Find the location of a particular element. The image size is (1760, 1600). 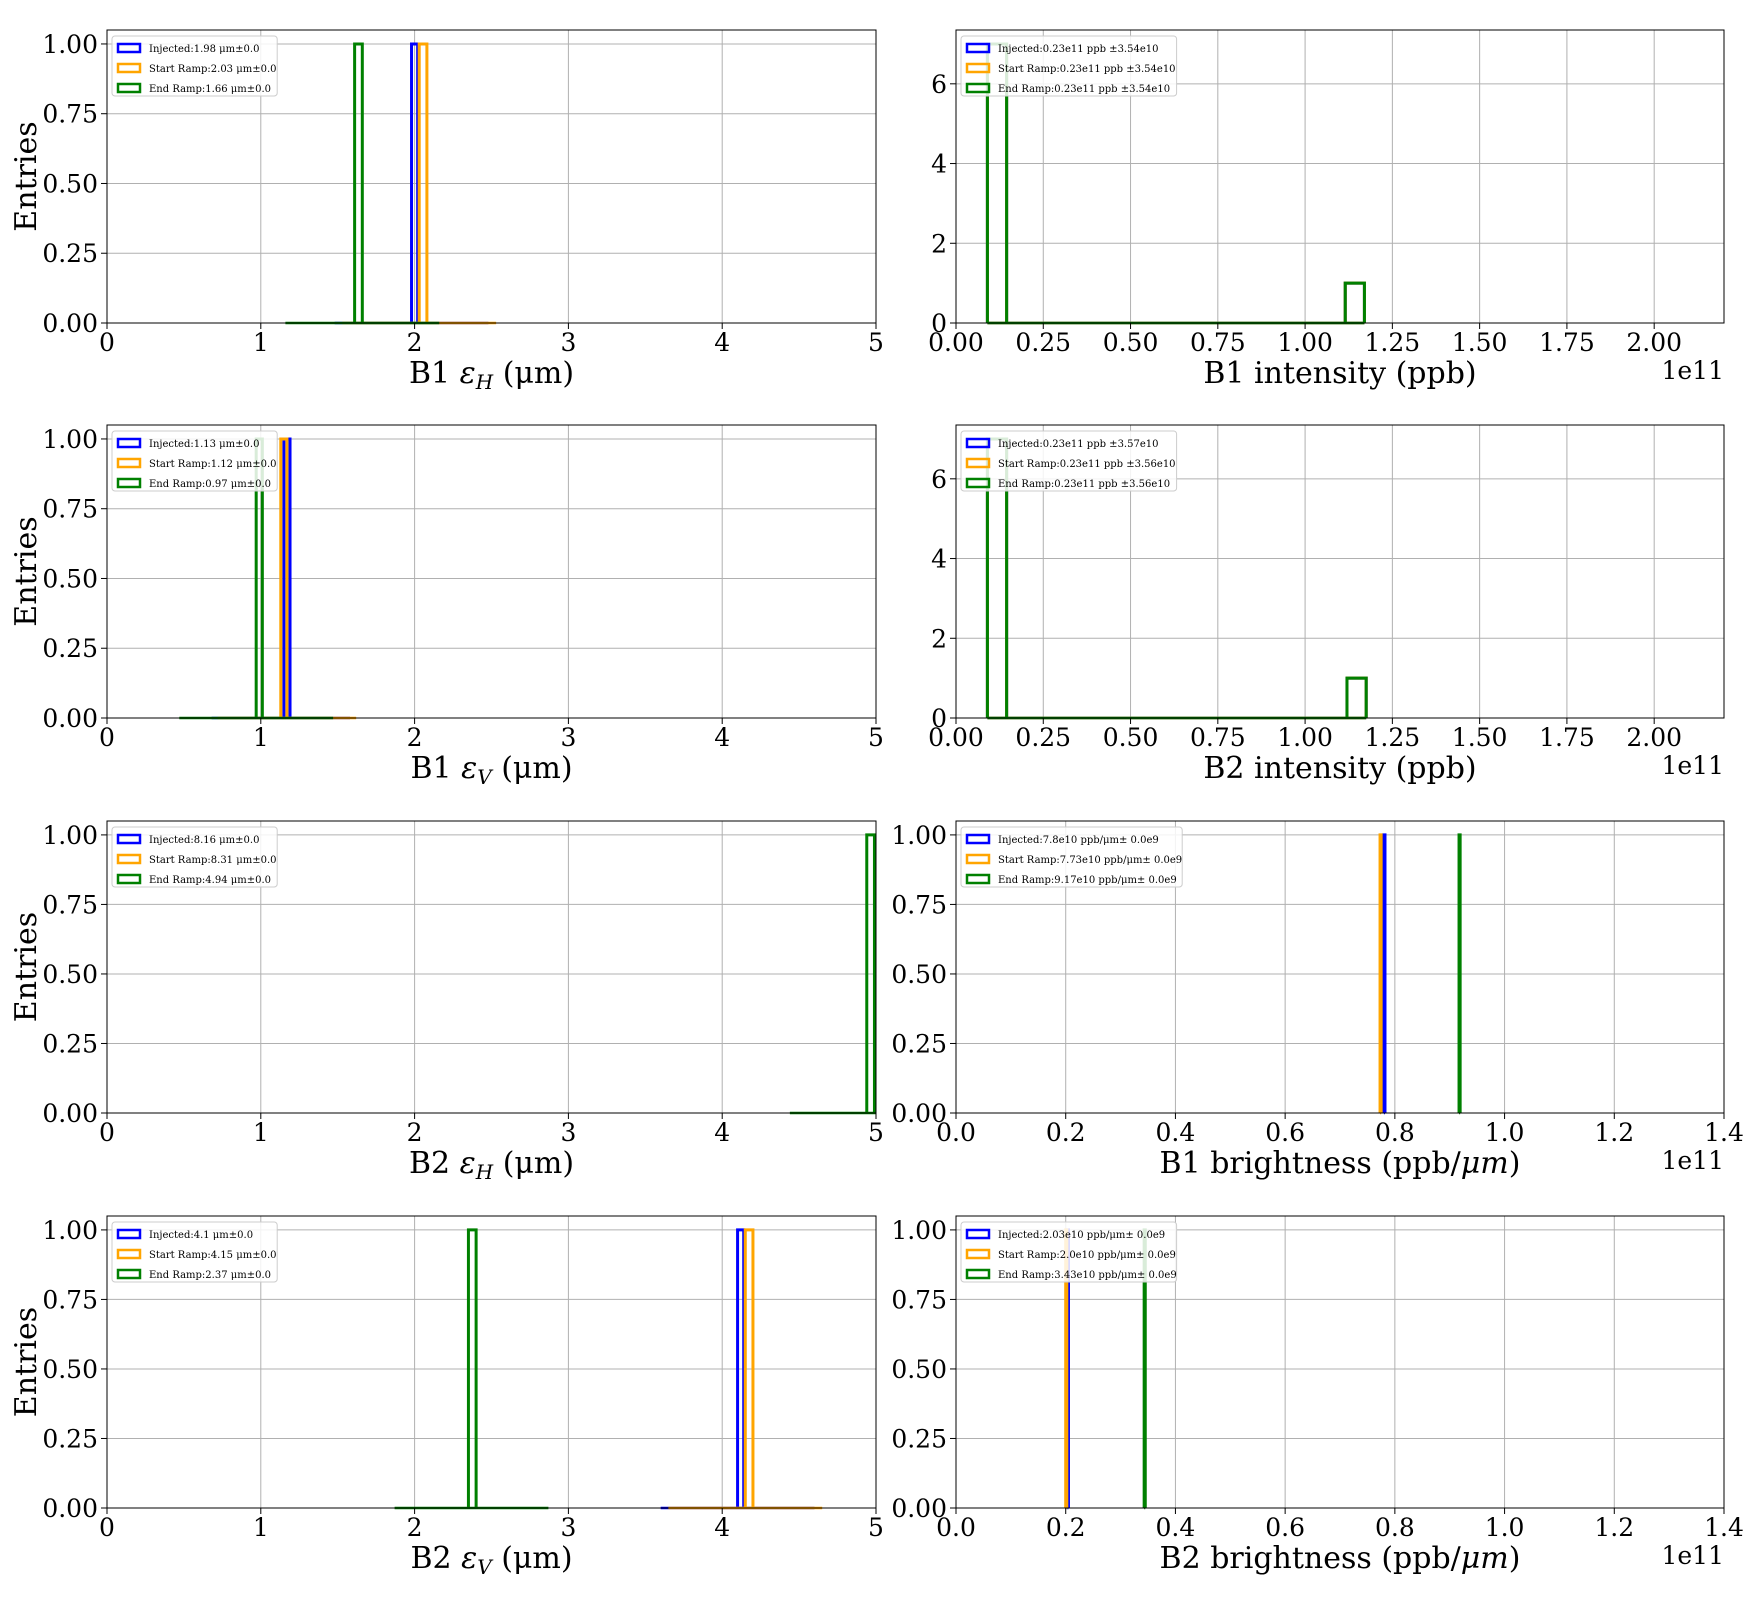

x-tick-label: 0.6 is located at coordinates (1285, 1132).